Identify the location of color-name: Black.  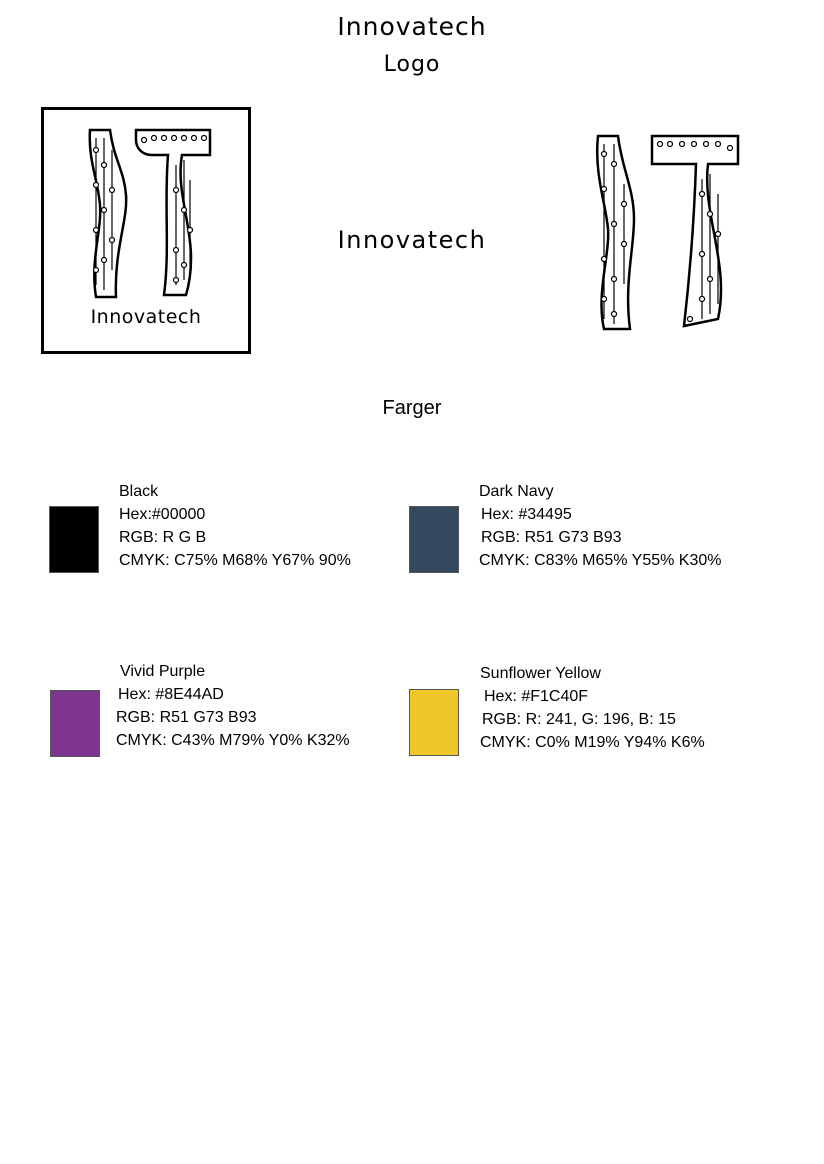
(139, 491).